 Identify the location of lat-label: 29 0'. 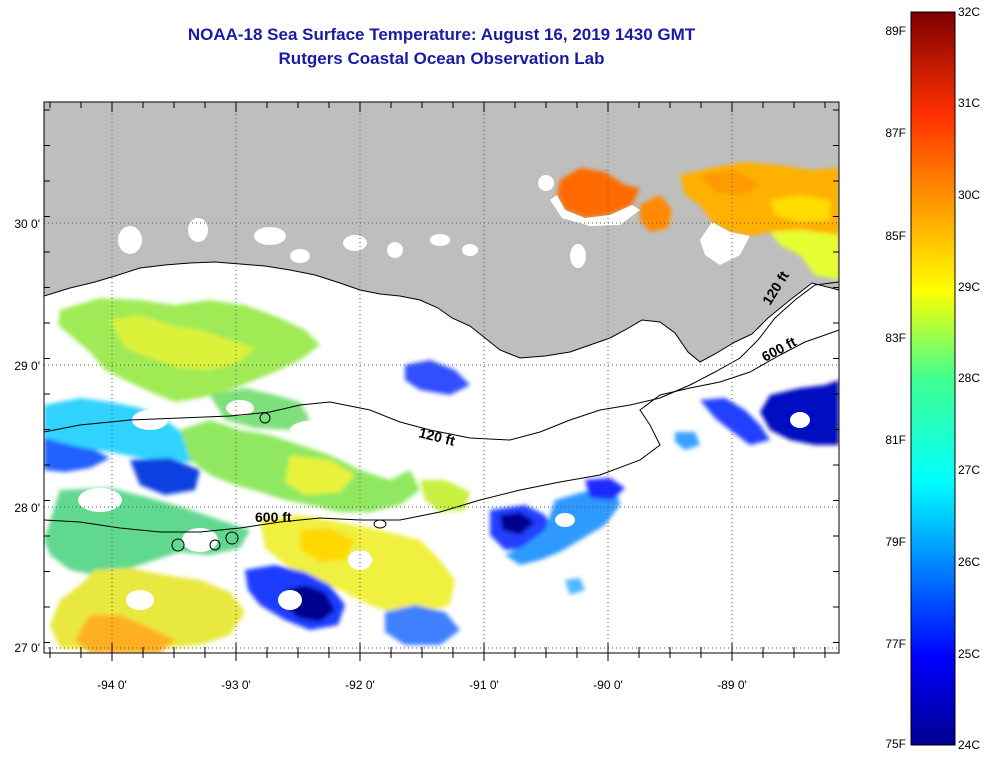
(27, 366).